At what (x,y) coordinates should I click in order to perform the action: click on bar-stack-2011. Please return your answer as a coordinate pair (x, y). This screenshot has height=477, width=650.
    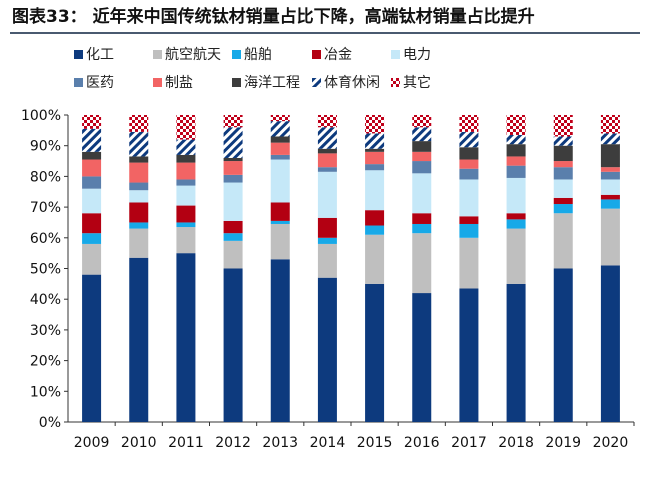
    Looking at the image, I should click on (186, 268).